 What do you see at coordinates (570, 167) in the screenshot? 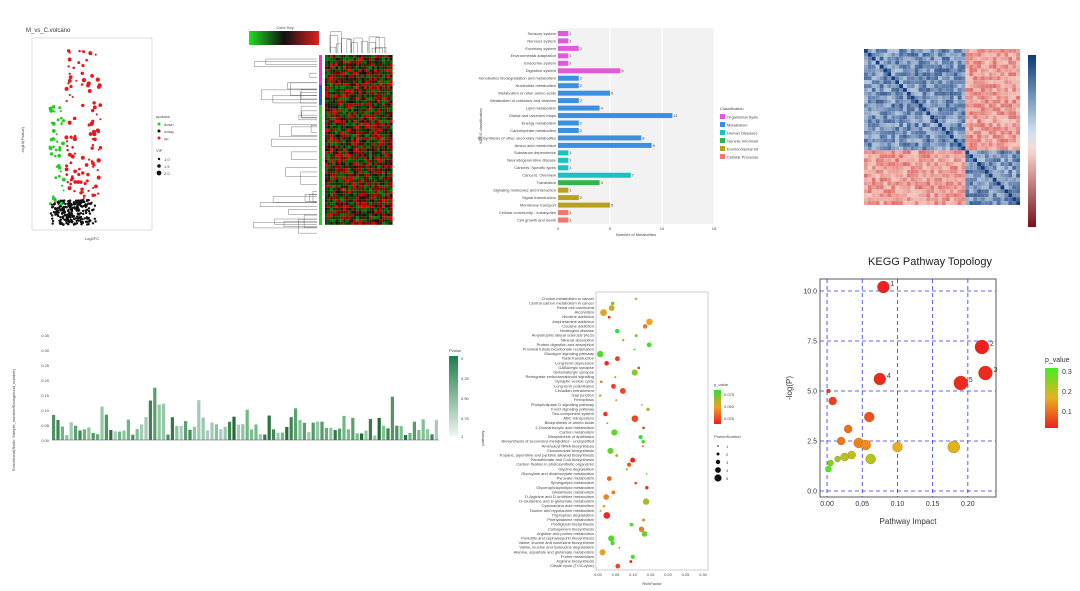
I see `kegg-bar-value: 1` at bounding box center [570, 167].